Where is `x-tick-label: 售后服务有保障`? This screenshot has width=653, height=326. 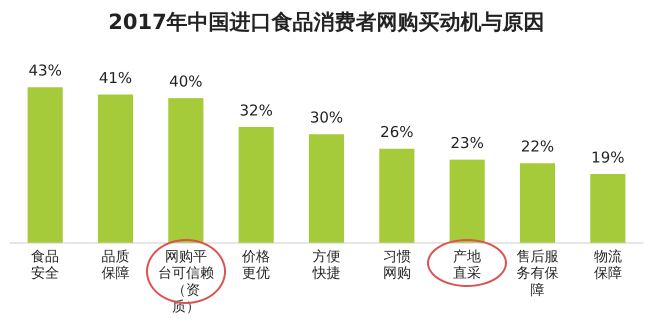
x-tick-label: 售后服务有保障 is located at coordinates (537, 273).